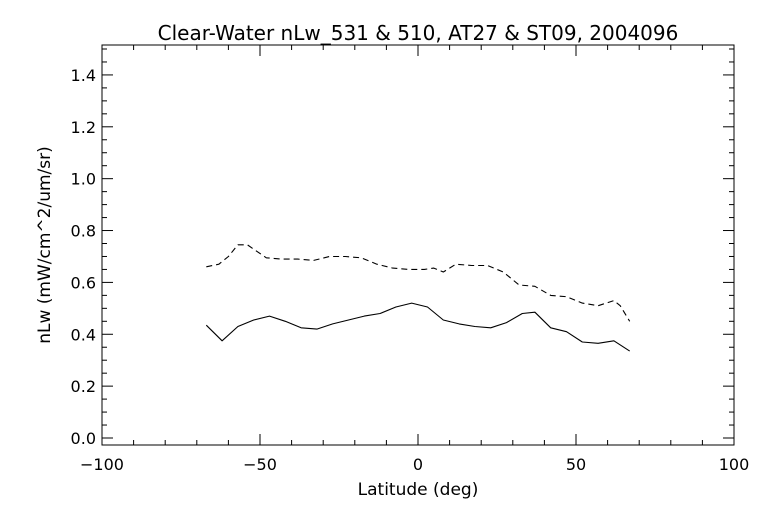  What do you see at coordinates (260, 464) in the screenshot?
I see `x-tick-label: −50` at bounding box center [260, 464].